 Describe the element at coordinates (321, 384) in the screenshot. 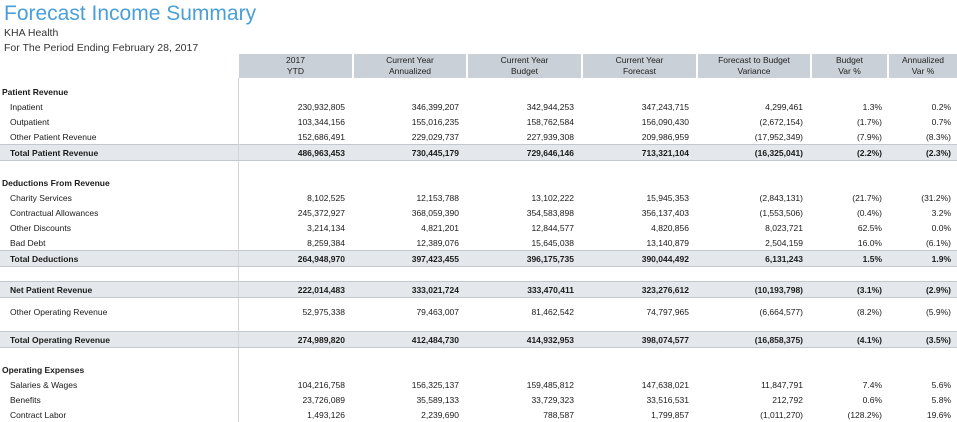

I see `cell-ytd: 104,216,758` at that location.